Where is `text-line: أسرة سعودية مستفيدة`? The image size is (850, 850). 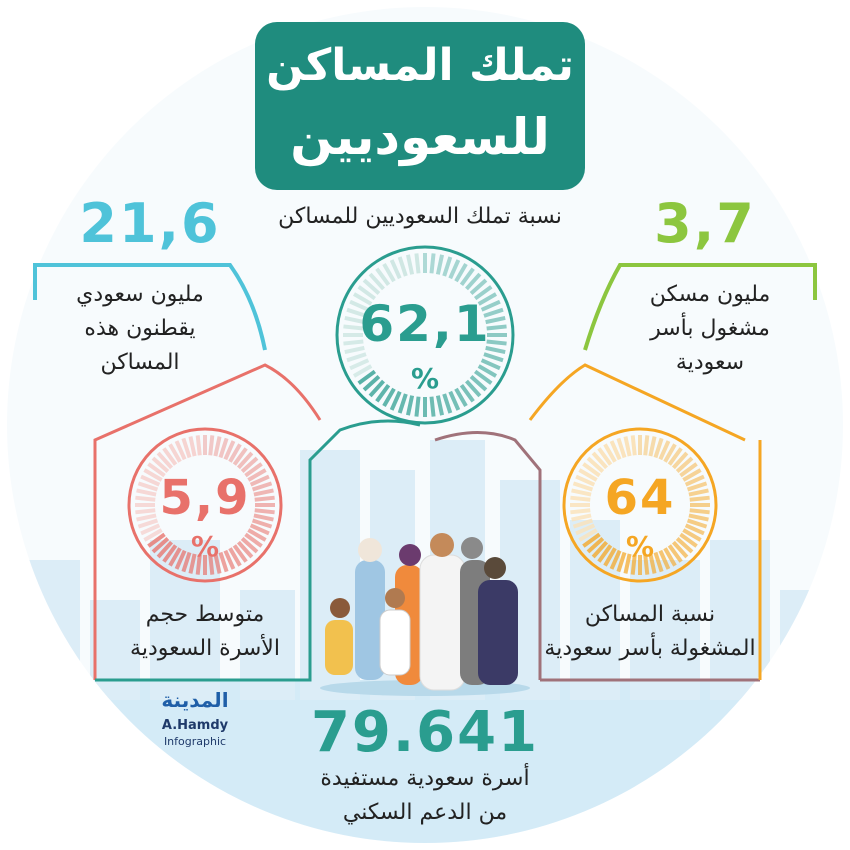
text-line: أسرة سعودية مستفيدة is located at coordinates (425, 778).